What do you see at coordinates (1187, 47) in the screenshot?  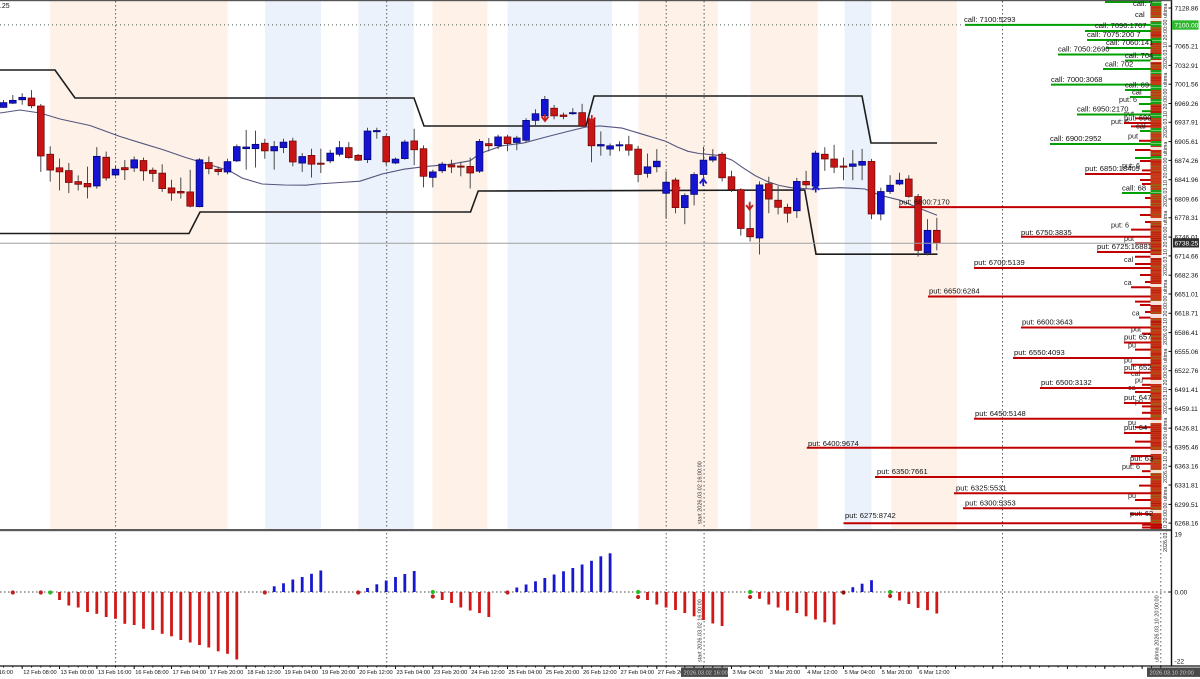 I see `svg-text: 7065.21` at bounding box center [1187, 47].